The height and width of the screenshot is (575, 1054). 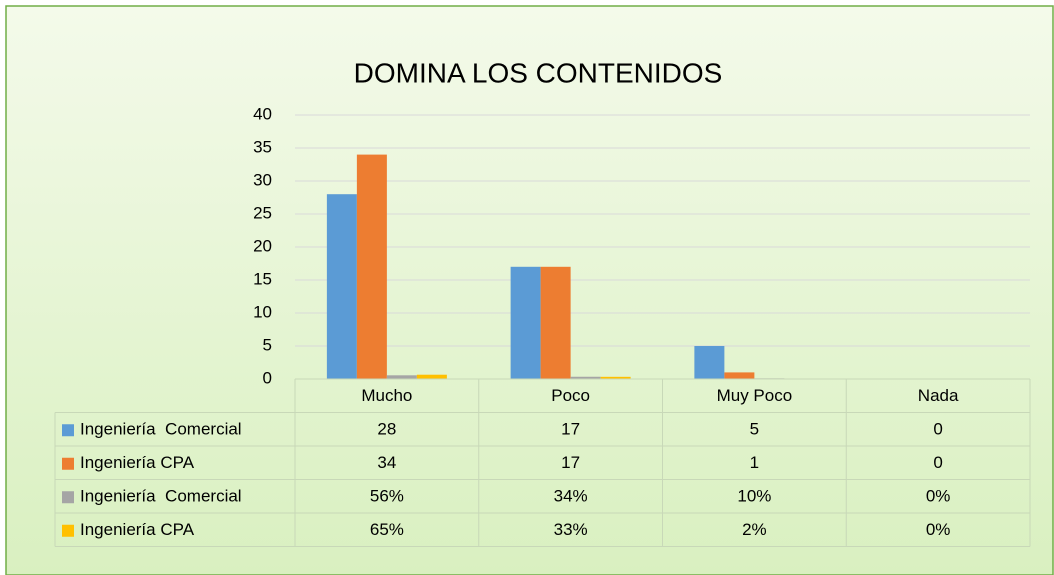 What do you see at coordinates (571, 496) in the screenshot?
I see `table-value: 34%` at bounding box center [571, 496].